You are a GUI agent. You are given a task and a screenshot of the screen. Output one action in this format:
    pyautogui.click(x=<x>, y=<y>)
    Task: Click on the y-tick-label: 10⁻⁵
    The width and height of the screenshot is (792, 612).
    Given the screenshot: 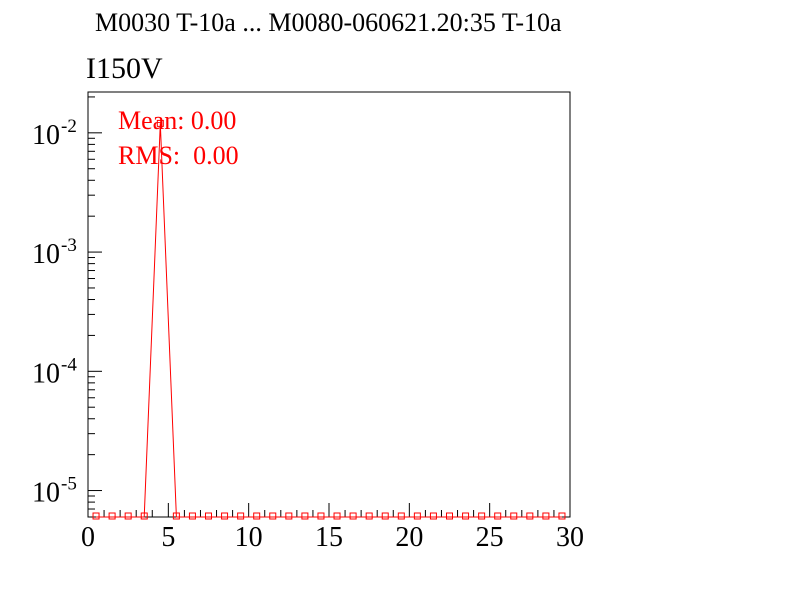 What is the action you would take?
    pyautogui.click(x=54, y=491)
    